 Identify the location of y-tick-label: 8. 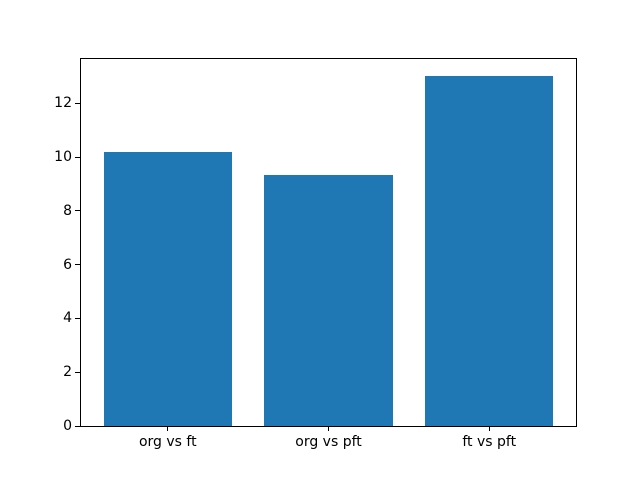
(67, 210).